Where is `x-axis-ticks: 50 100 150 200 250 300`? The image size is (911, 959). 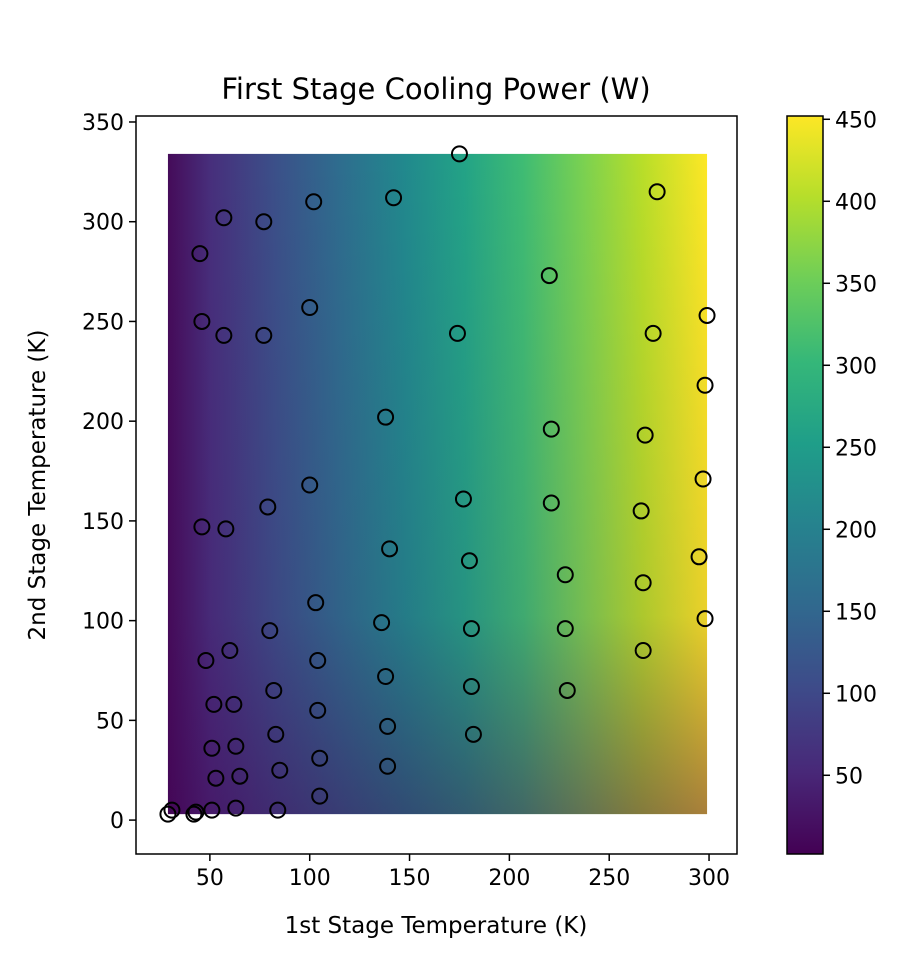 x-axis-ticks: 50 100 150 200 250 300 is located at coordinates (463, 872).